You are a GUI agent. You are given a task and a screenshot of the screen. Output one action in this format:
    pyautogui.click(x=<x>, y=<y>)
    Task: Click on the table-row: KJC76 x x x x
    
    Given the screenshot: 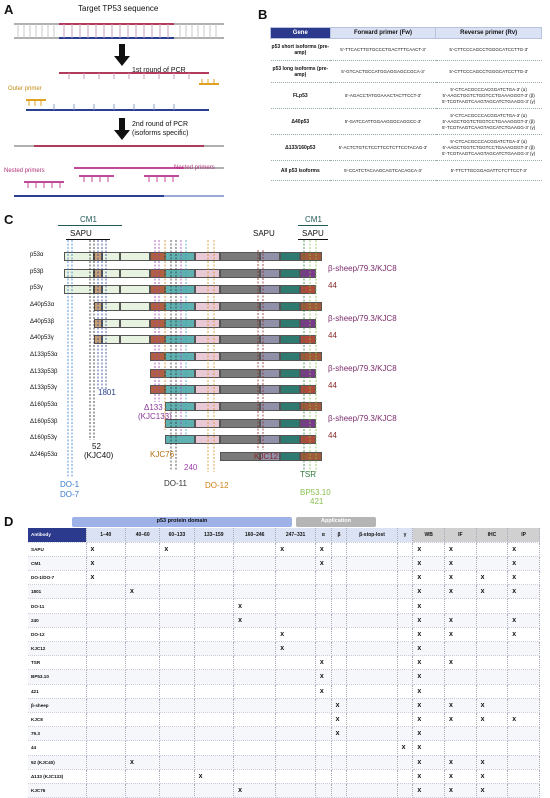 What is the action you would take?
    pyautogui.click(x=284, y=790)
    